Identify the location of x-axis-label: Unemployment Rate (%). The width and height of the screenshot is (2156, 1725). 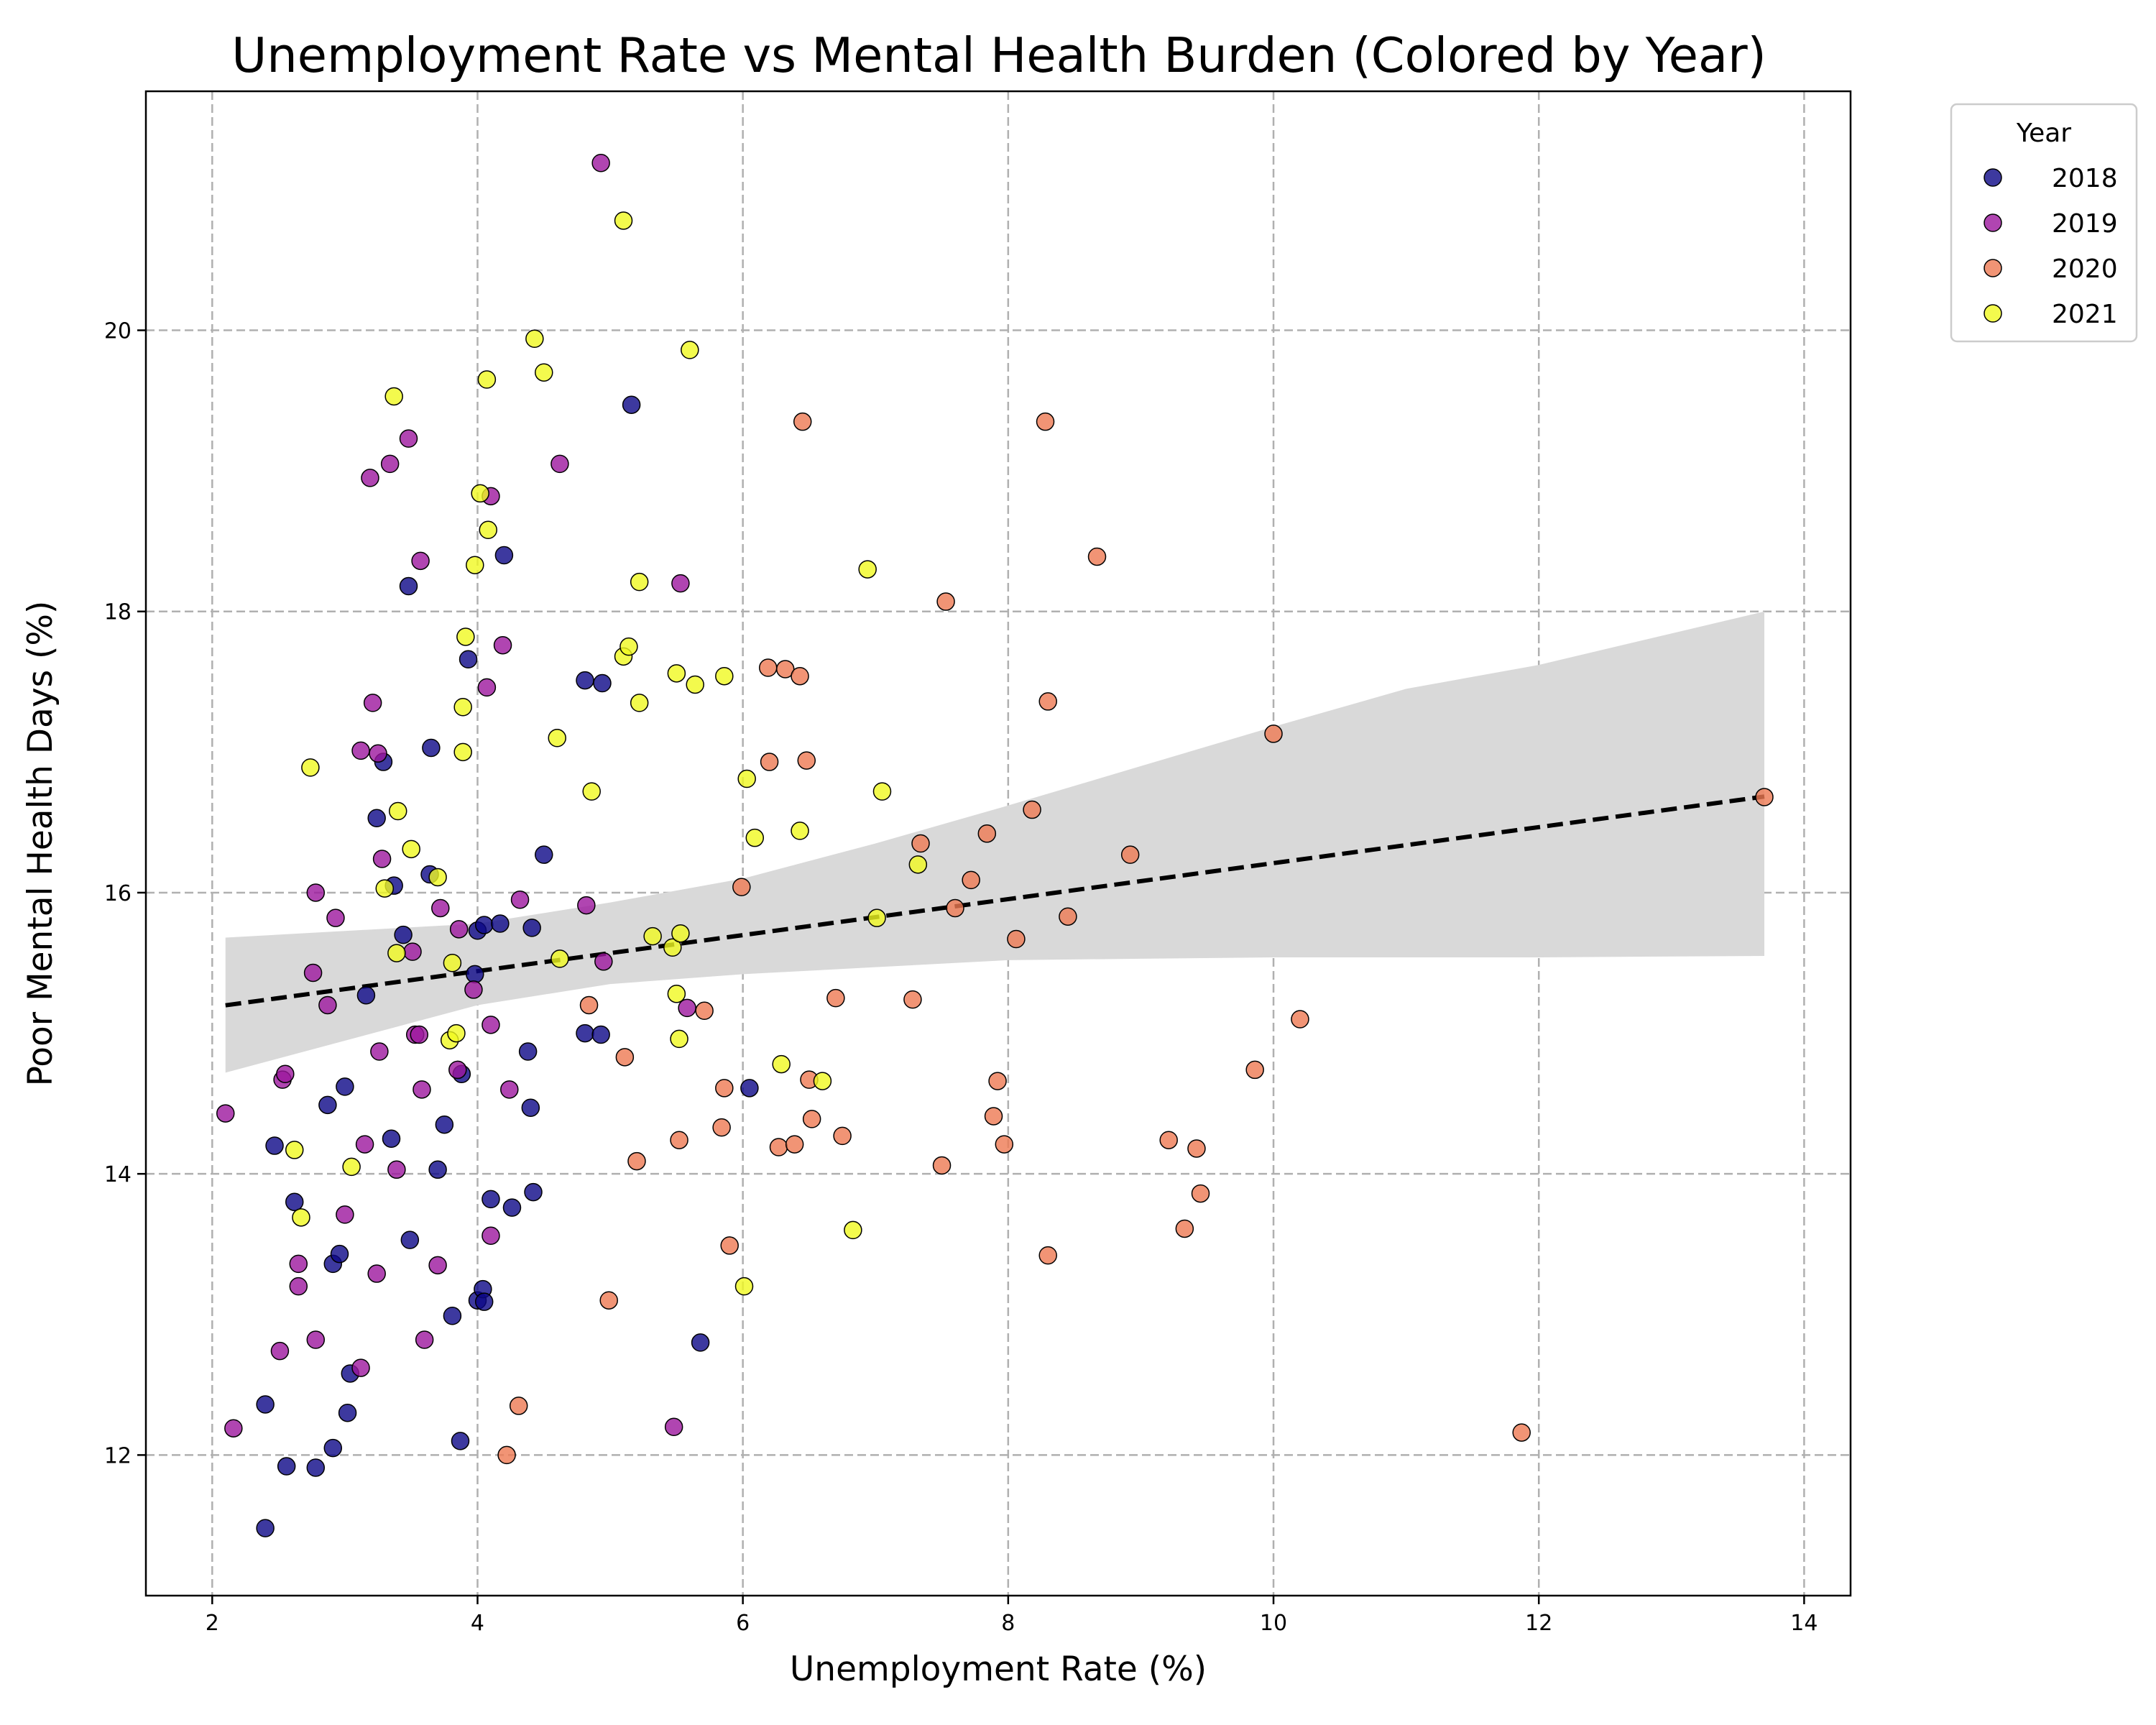
(998, 1669).